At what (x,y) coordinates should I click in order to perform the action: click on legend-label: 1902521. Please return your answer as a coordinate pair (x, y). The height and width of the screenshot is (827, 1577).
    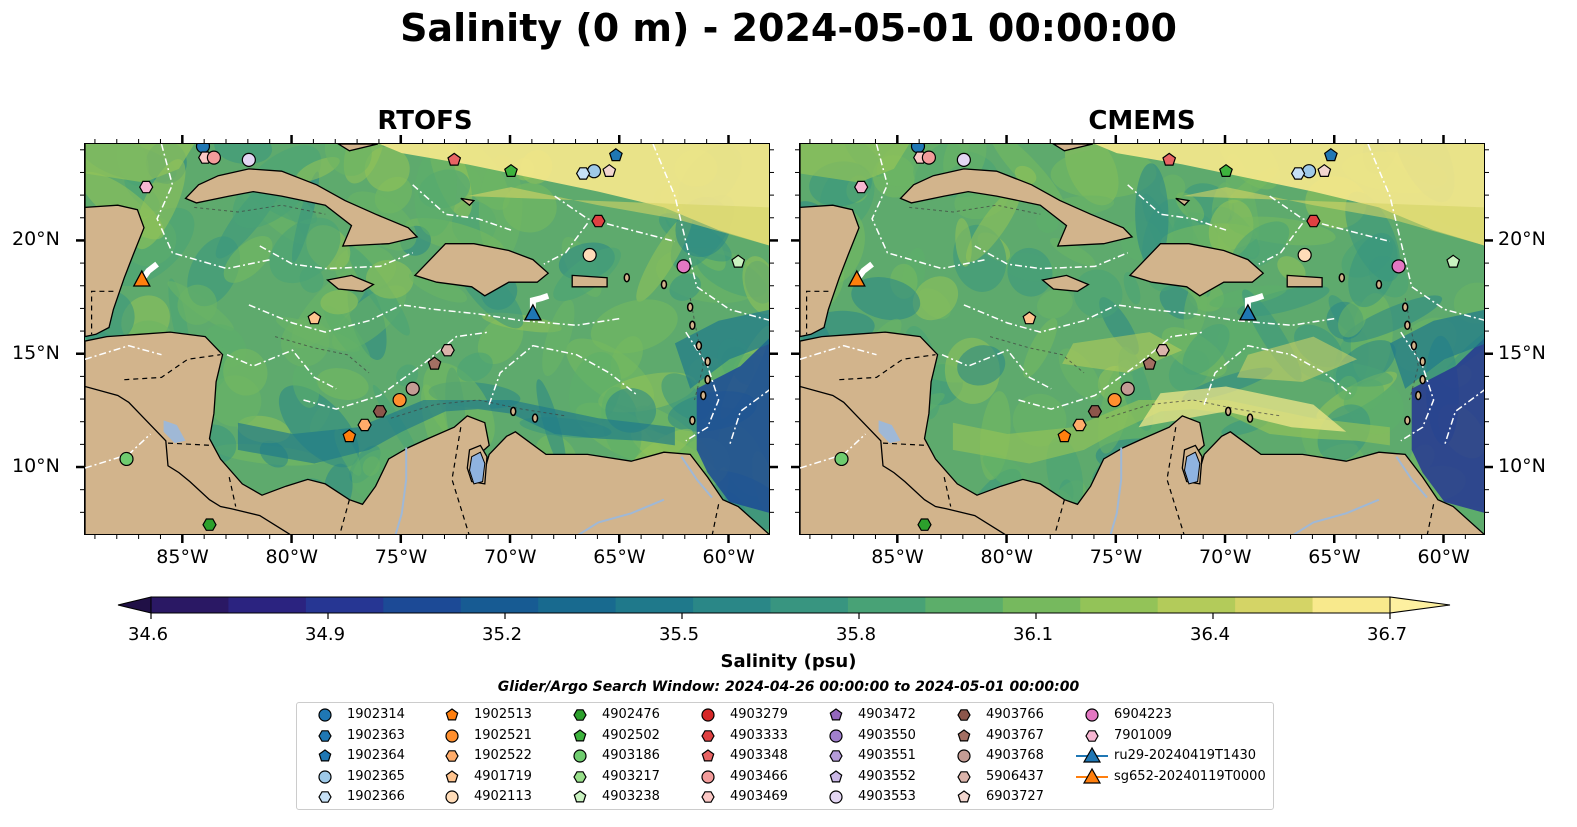
    Looking at the image, I should click on (503, 735).